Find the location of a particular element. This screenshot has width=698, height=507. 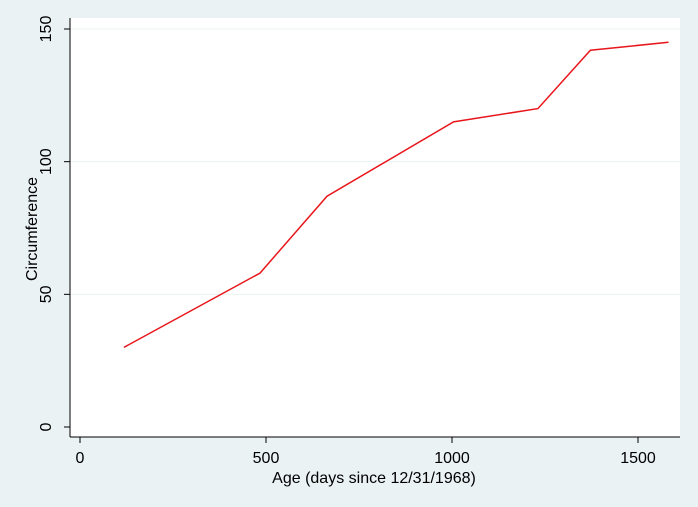

y-tick-label: 0 is located at coordinates (46, 426).